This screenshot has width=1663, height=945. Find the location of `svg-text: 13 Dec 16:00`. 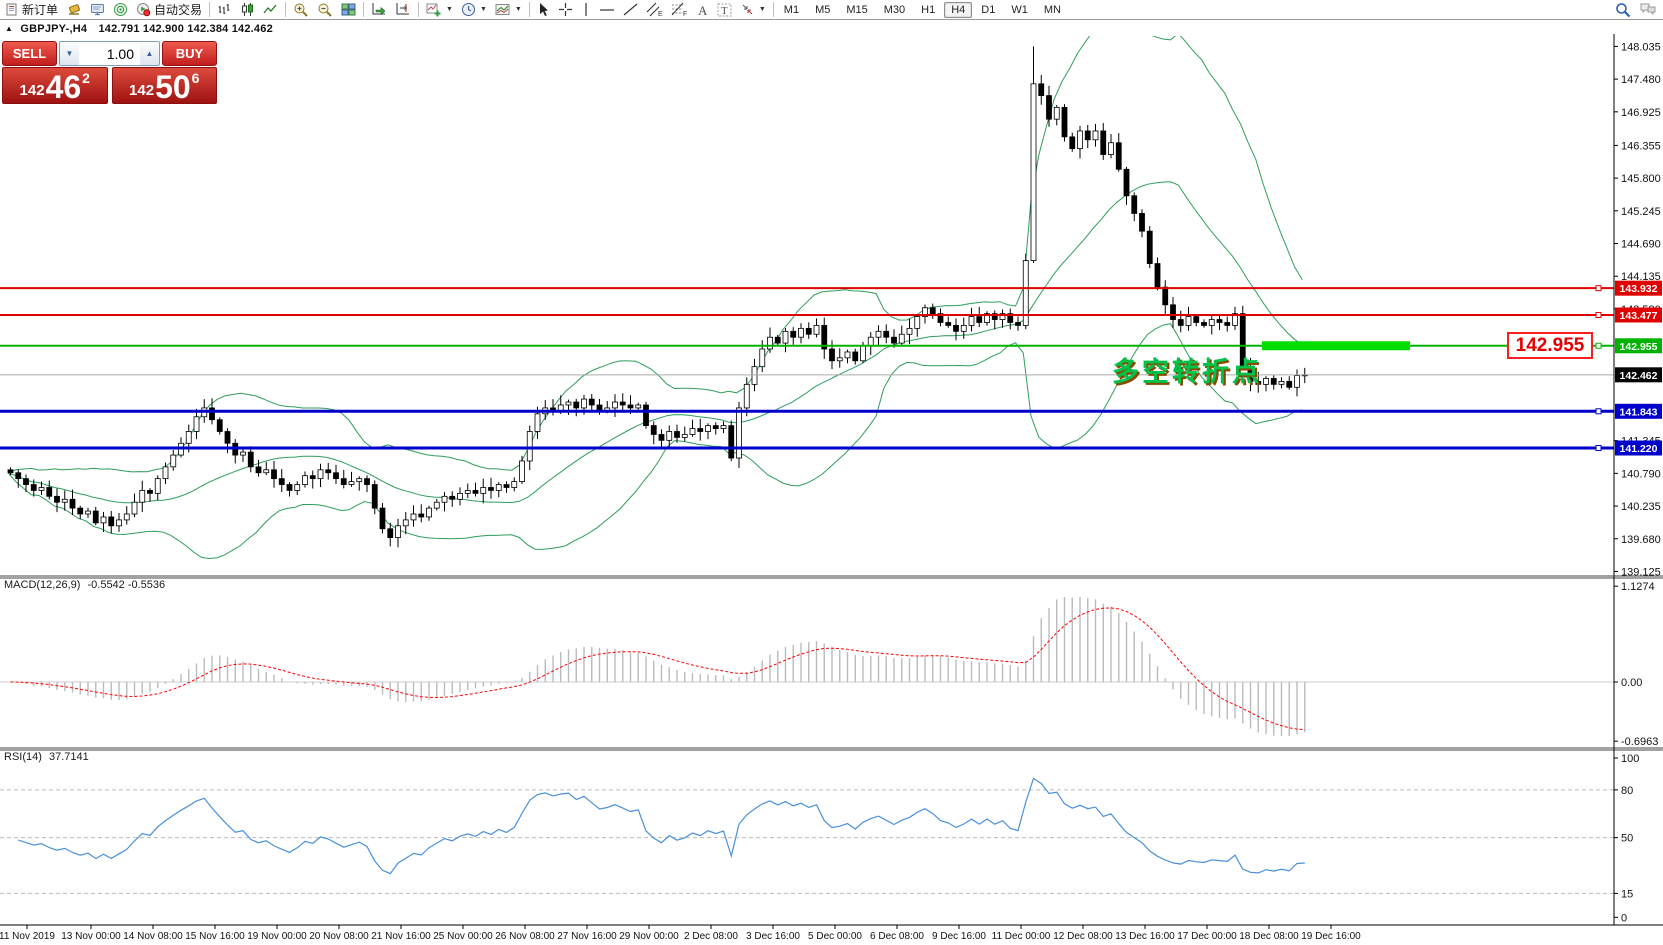

svg-text: 13 Dec 16:00 is located at coordinates (1145, 936).